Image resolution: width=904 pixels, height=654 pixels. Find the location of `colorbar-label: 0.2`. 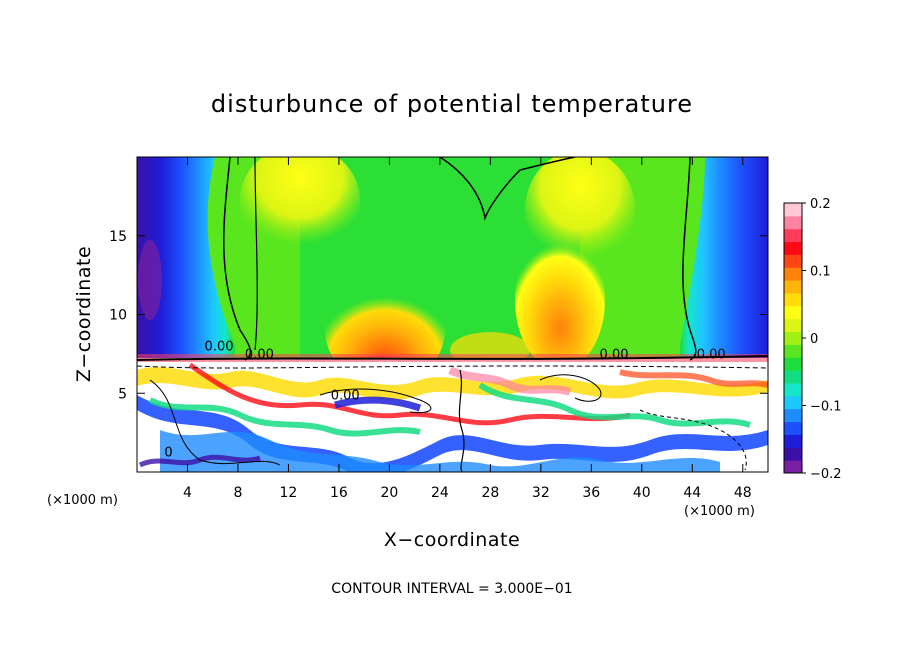

colorbar-label: 0.2 is located at coordinates (820, 204).